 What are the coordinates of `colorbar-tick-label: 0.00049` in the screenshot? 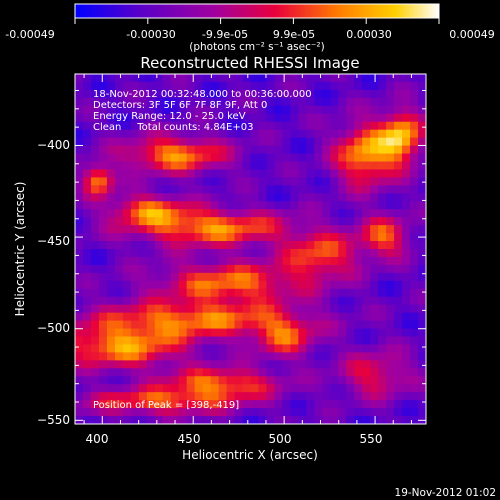 It's located at (472, 34).